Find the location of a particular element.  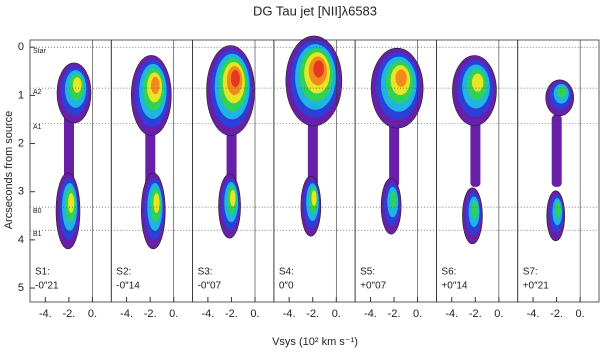

y-axis-label: Arcseconds from source is located at coordinates (9, 170).